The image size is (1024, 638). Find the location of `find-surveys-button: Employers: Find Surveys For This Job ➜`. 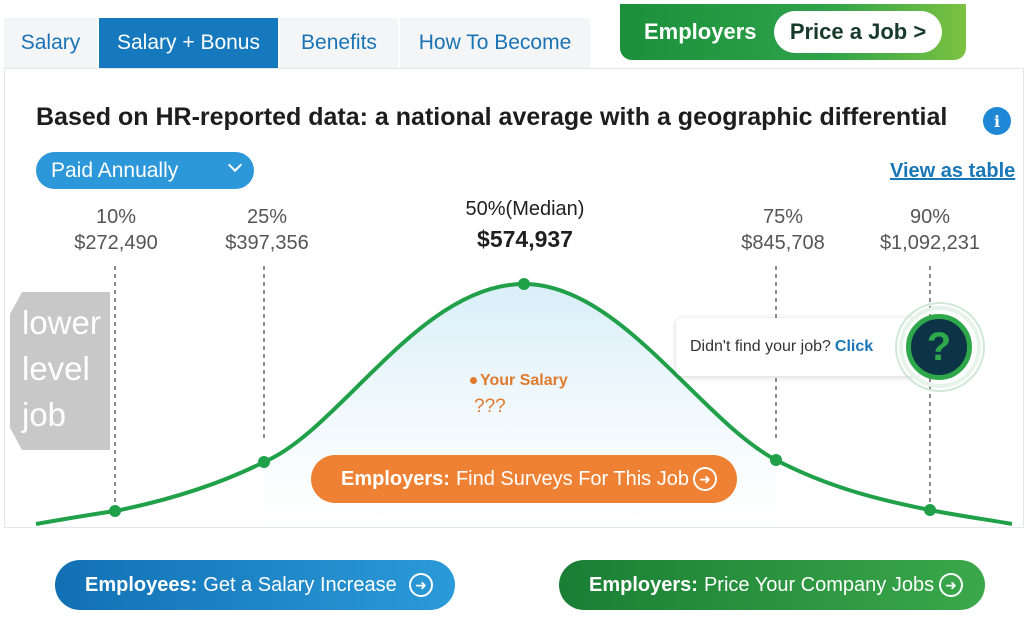

find-surveys-button: Employers: Find Surveys For This Job ➜ is located at coordinates (524, 479).